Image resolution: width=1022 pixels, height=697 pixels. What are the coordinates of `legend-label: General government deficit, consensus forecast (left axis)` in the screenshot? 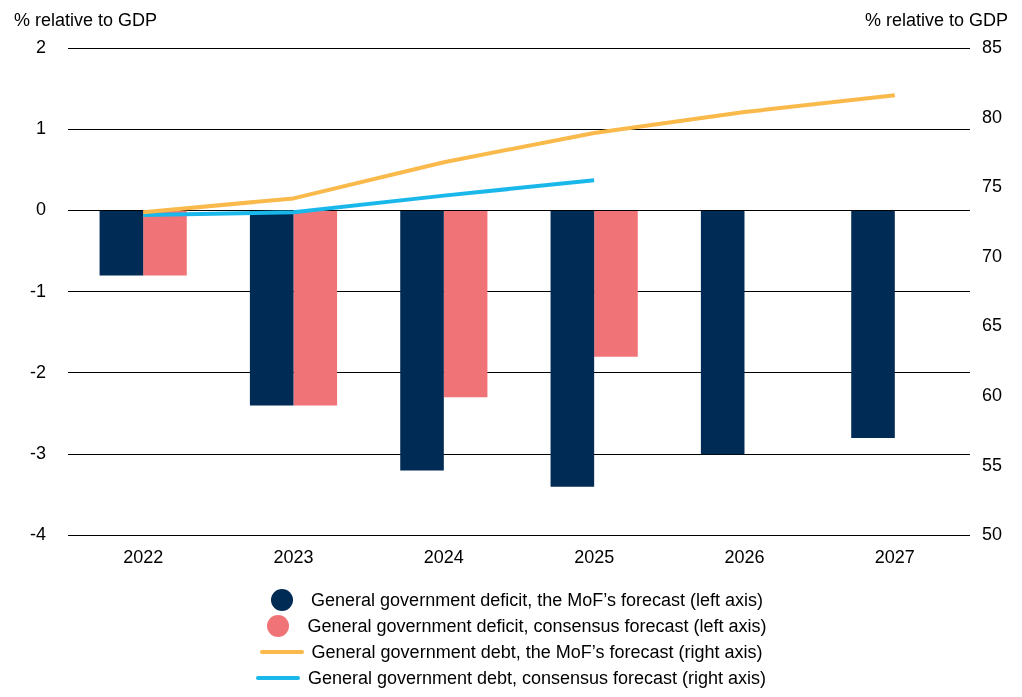 It's located at (537, 626).